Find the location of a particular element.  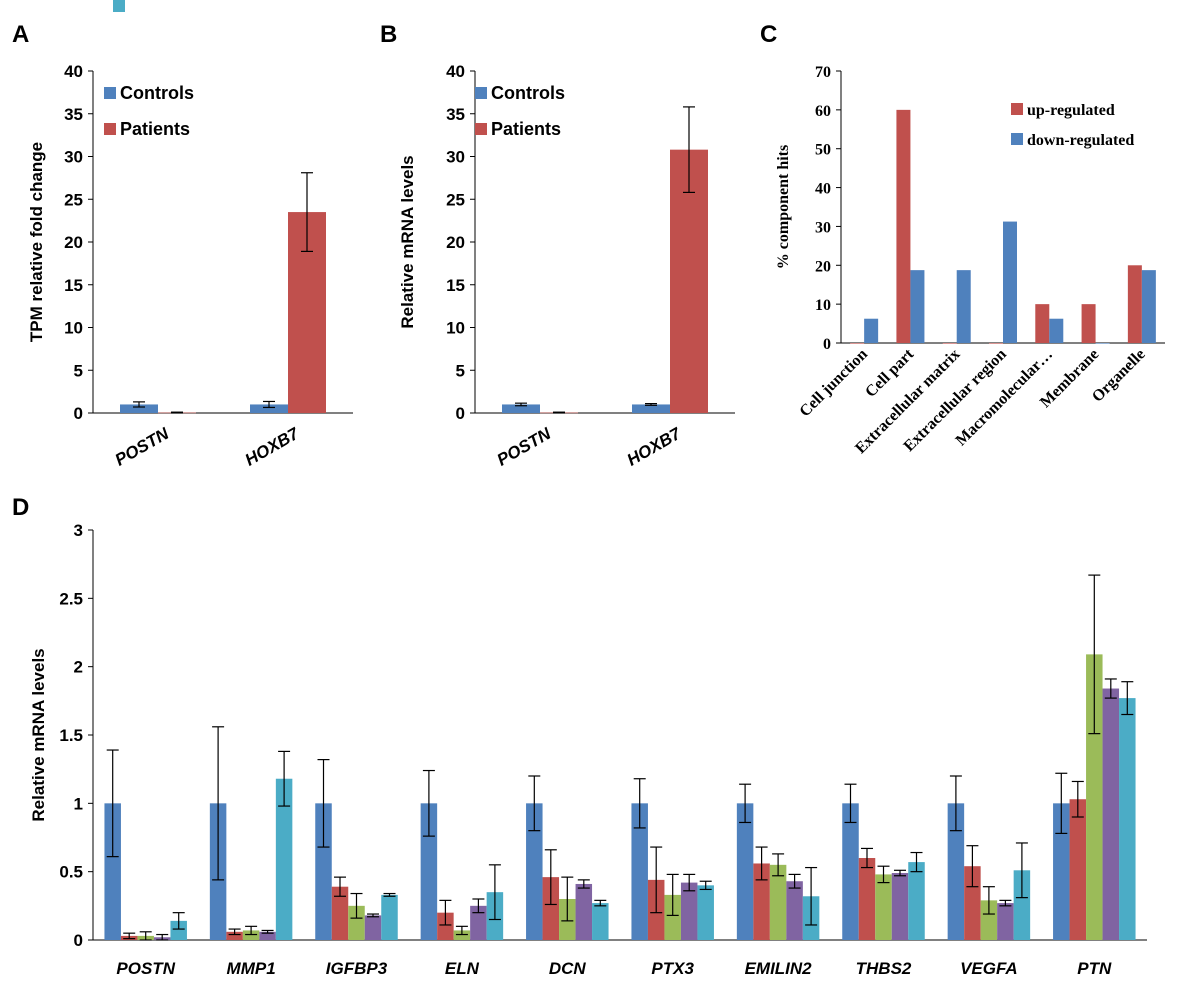

bar-p4-ptn is located at coordinates (1127, 819).